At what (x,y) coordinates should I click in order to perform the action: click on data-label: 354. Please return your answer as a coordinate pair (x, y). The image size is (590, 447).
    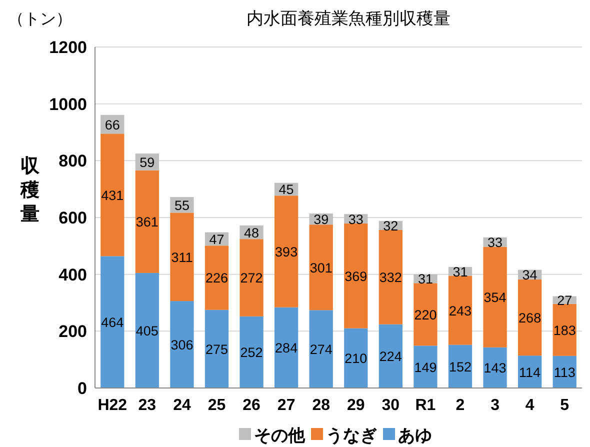
    Looking at the image, I should click on (495, 298).